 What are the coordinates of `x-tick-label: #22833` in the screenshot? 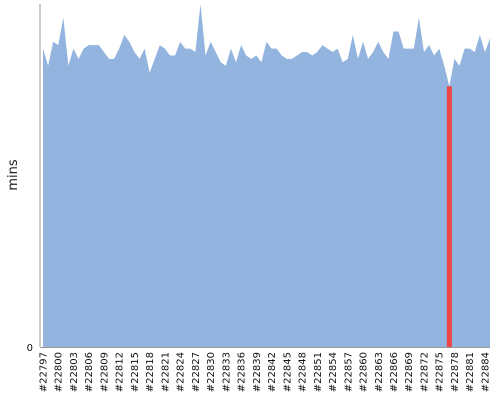 It's located at (226, 372).